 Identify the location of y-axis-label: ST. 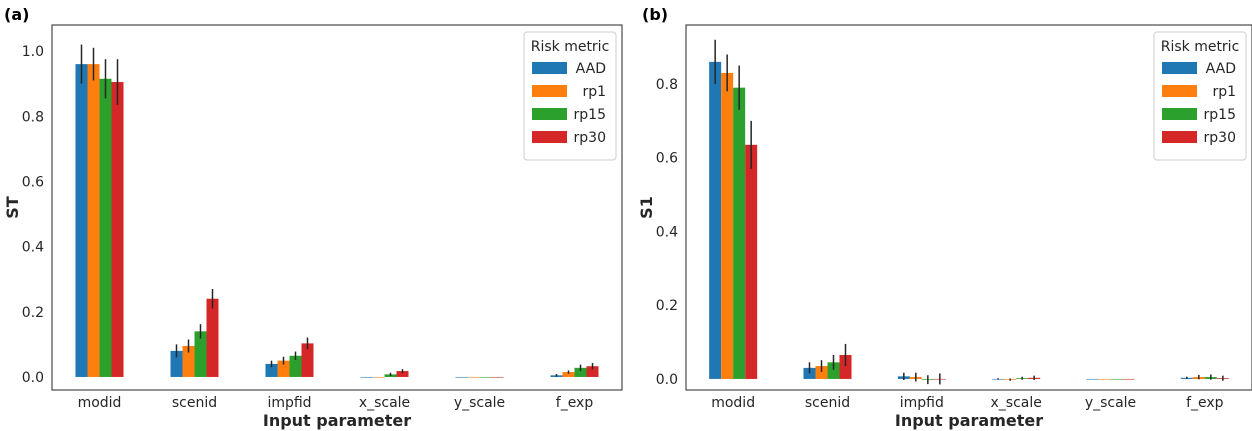
(12, 207).